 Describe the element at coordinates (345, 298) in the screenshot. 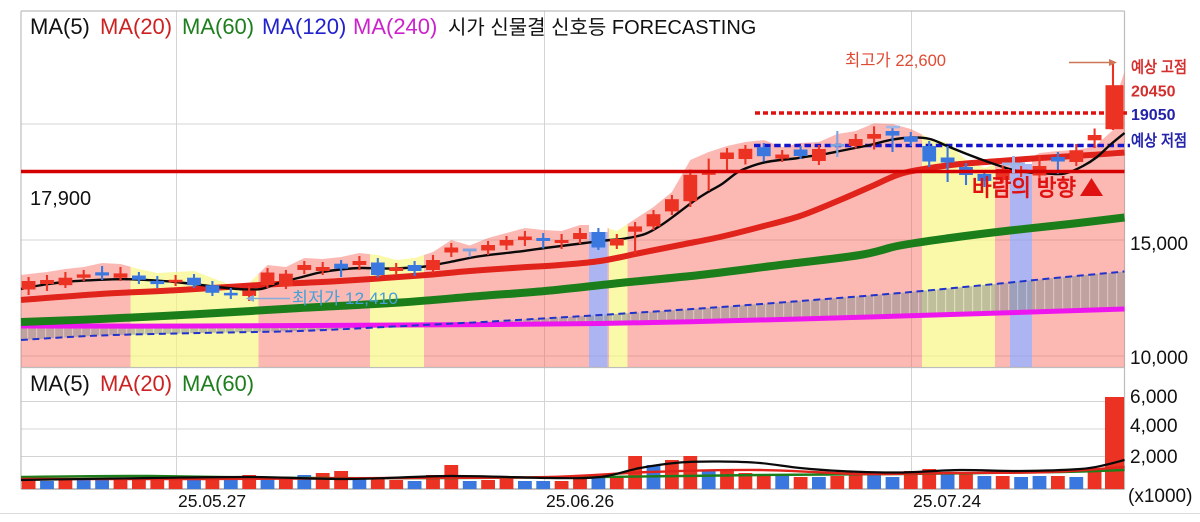

I see `svg-text: 최저가 12,410` at that location.